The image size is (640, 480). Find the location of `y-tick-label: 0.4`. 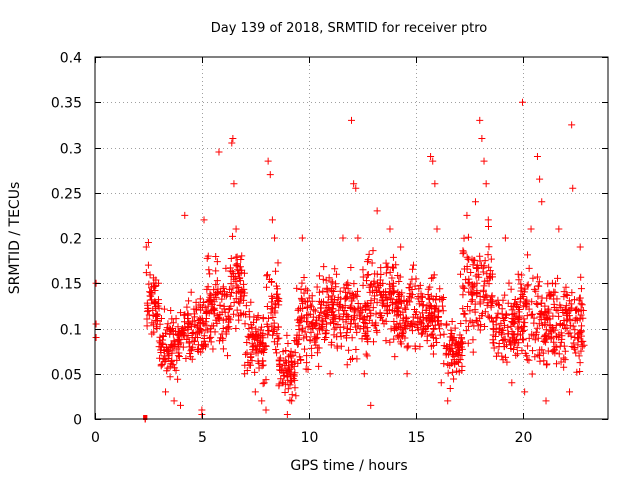

y-tick-label: 0.4 is located at coordinates (71, 59).